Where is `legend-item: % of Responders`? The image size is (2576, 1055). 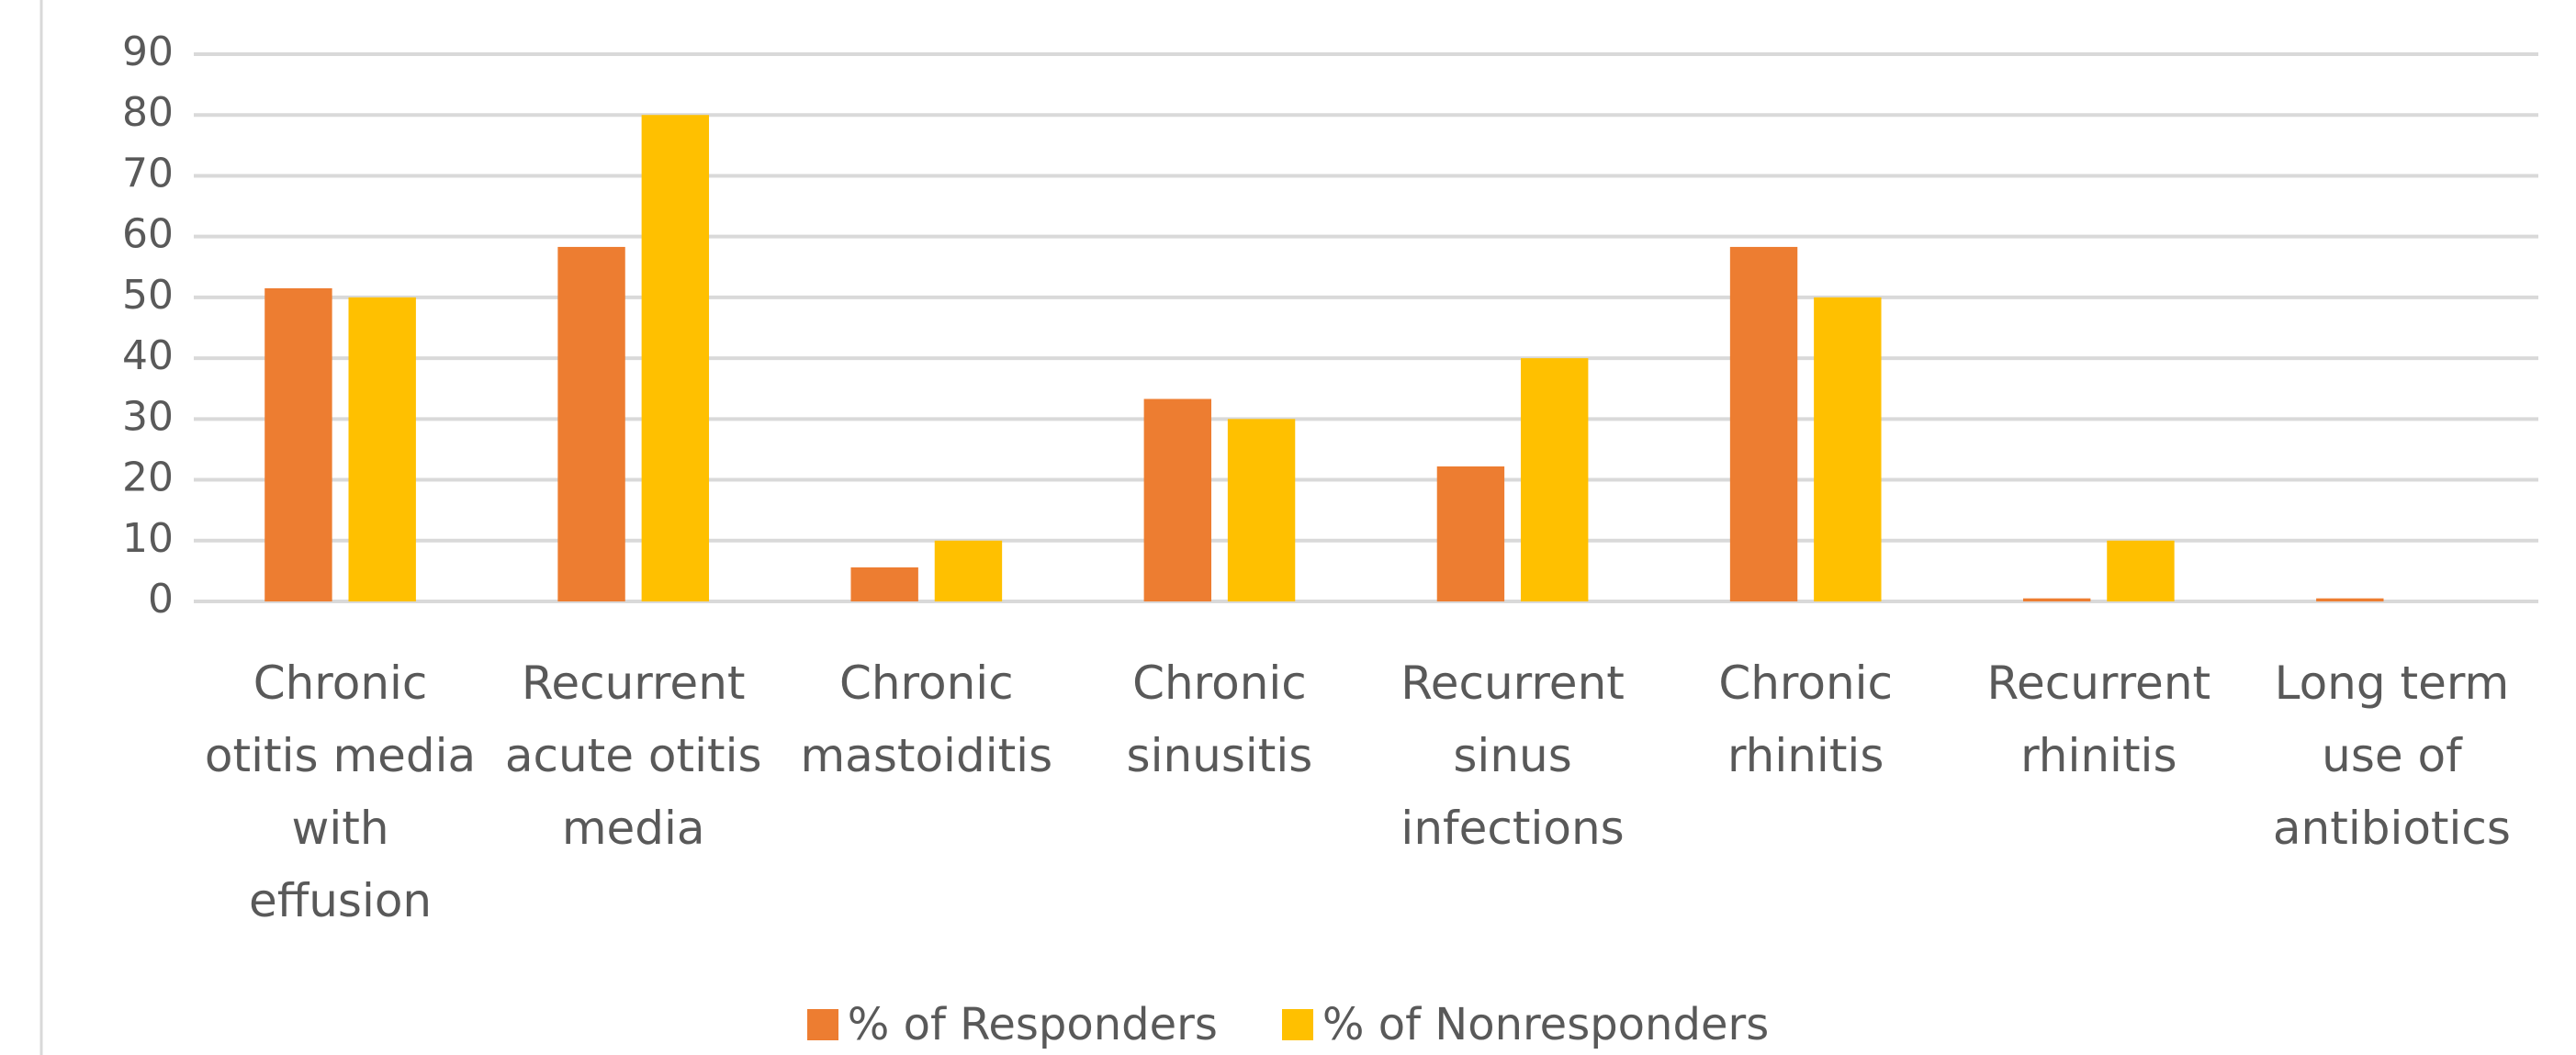
legend-item: % of Responders is located at coordinates (1012, 1024).